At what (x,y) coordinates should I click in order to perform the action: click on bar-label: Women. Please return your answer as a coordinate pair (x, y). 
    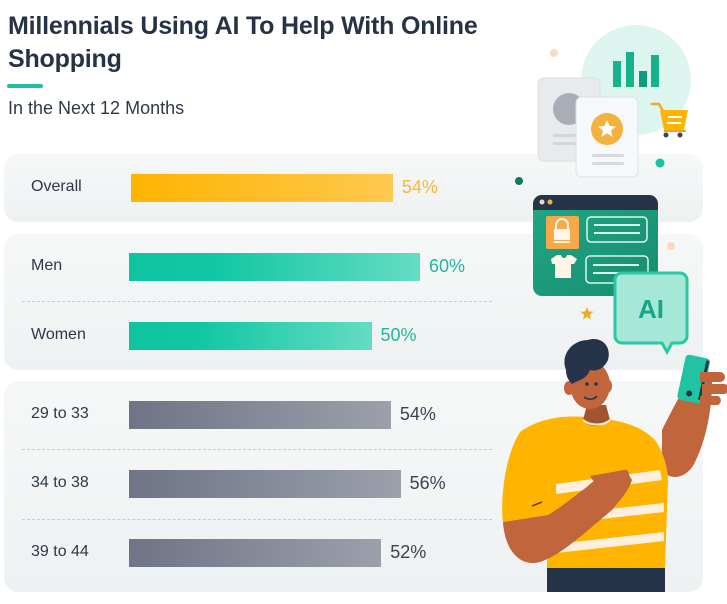
    Looking at the image, I should click on (58, 334).